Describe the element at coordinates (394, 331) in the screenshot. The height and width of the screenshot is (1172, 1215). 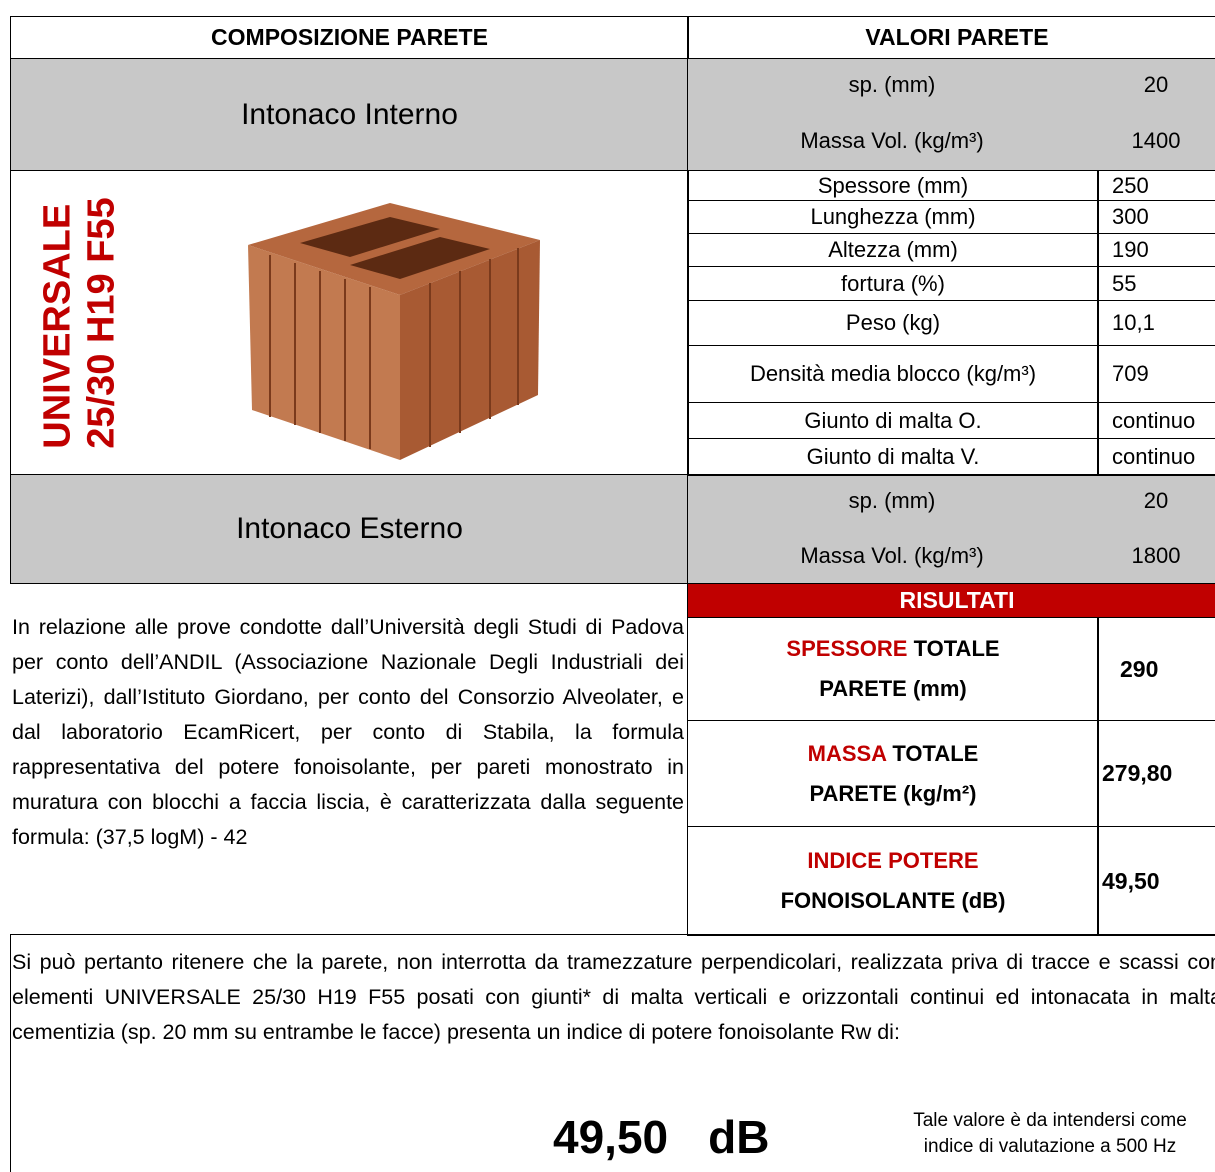
I see `brick-image` at that location.